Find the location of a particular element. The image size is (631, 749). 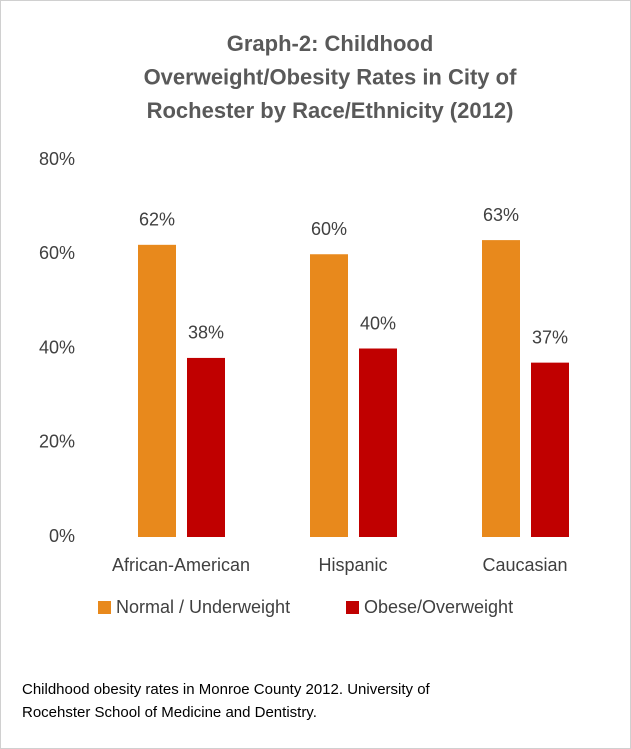

y-tick-label: 60% is located at coordinates (57, 253).